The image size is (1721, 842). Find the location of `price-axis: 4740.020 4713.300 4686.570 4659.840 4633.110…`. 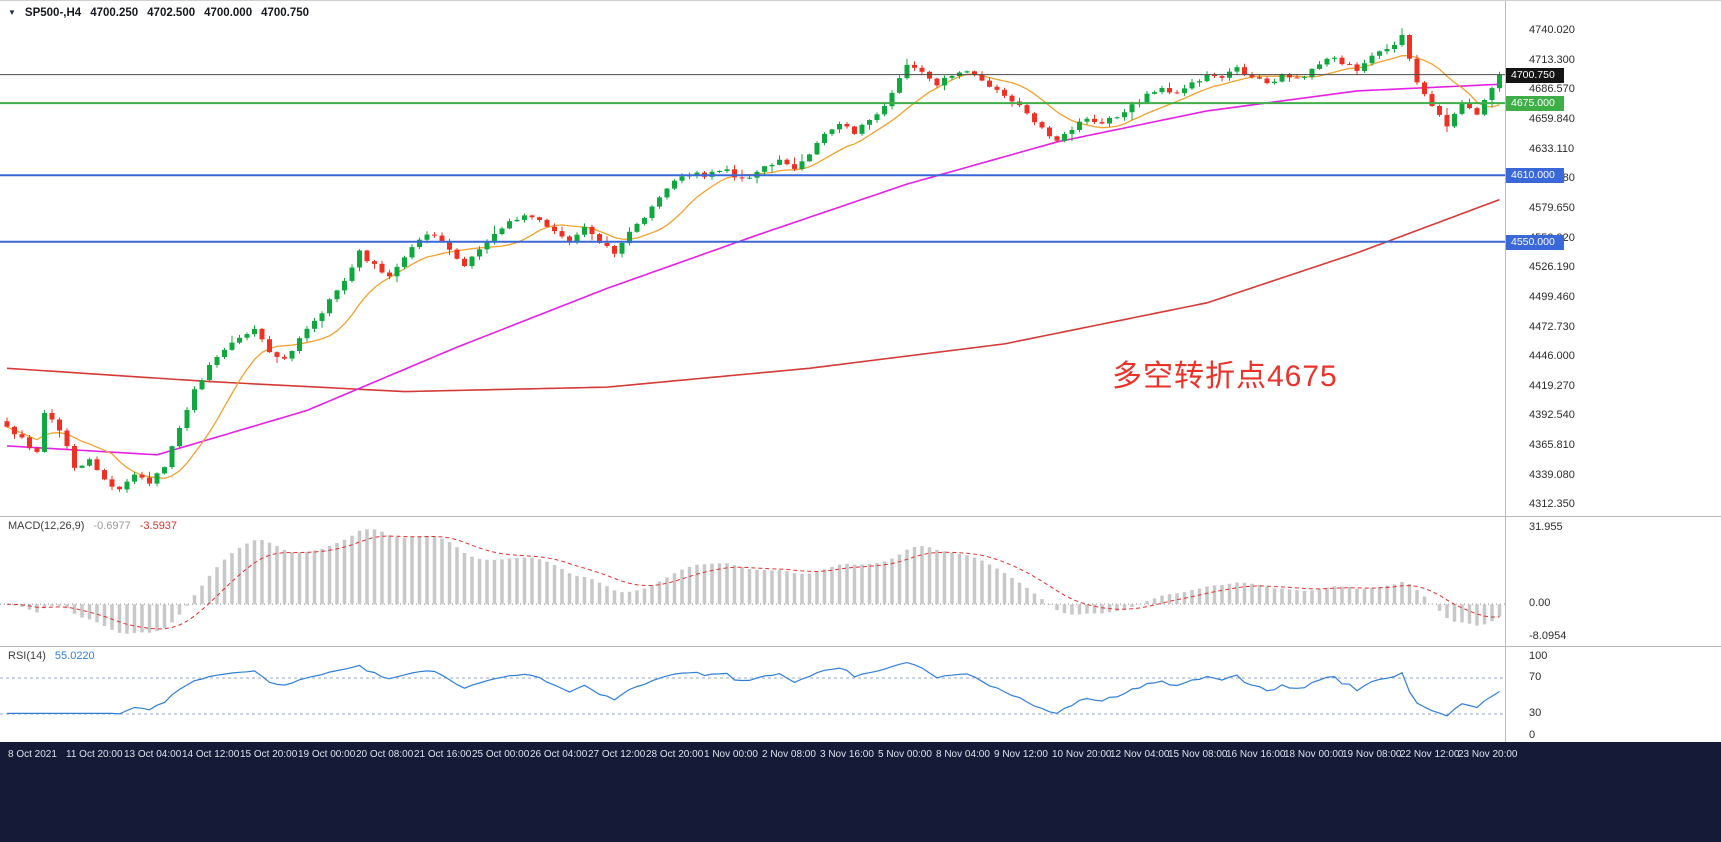

price-axis: 4740.020 4713.300 4686.570 4659.840 4633.110… is located at coordinates (1613, 372).